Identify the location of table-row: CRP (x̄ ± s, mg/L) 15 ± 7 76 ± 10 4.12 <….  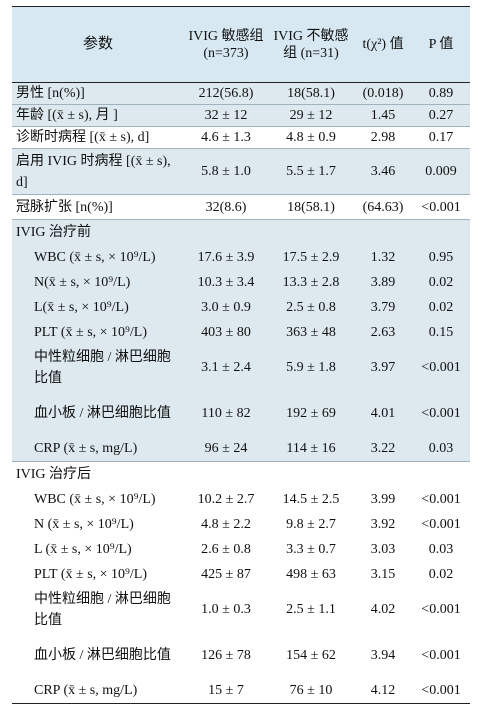
(241, 691).